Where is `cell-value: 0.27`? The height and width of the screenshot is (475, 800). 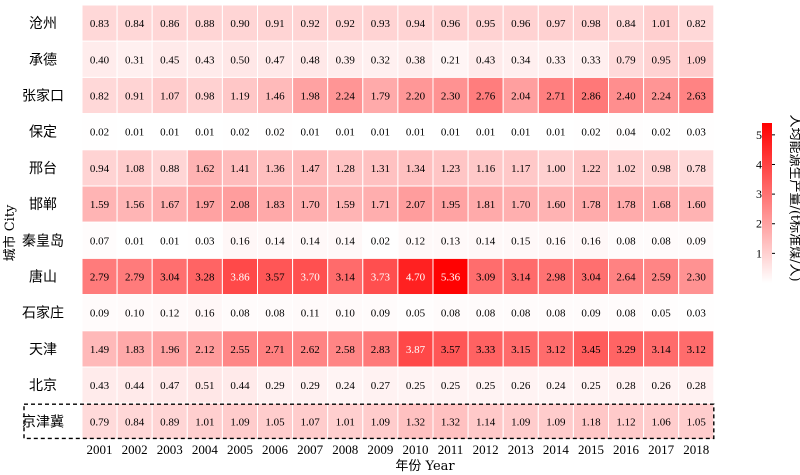 cell-value: 0.27 is located at coordinates (381, 386).